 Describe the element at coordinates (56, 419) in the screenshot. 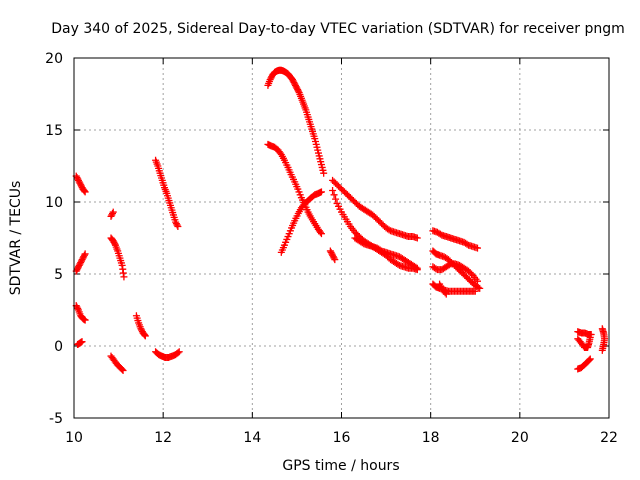

I see `y-tick-label: -5` at that location.